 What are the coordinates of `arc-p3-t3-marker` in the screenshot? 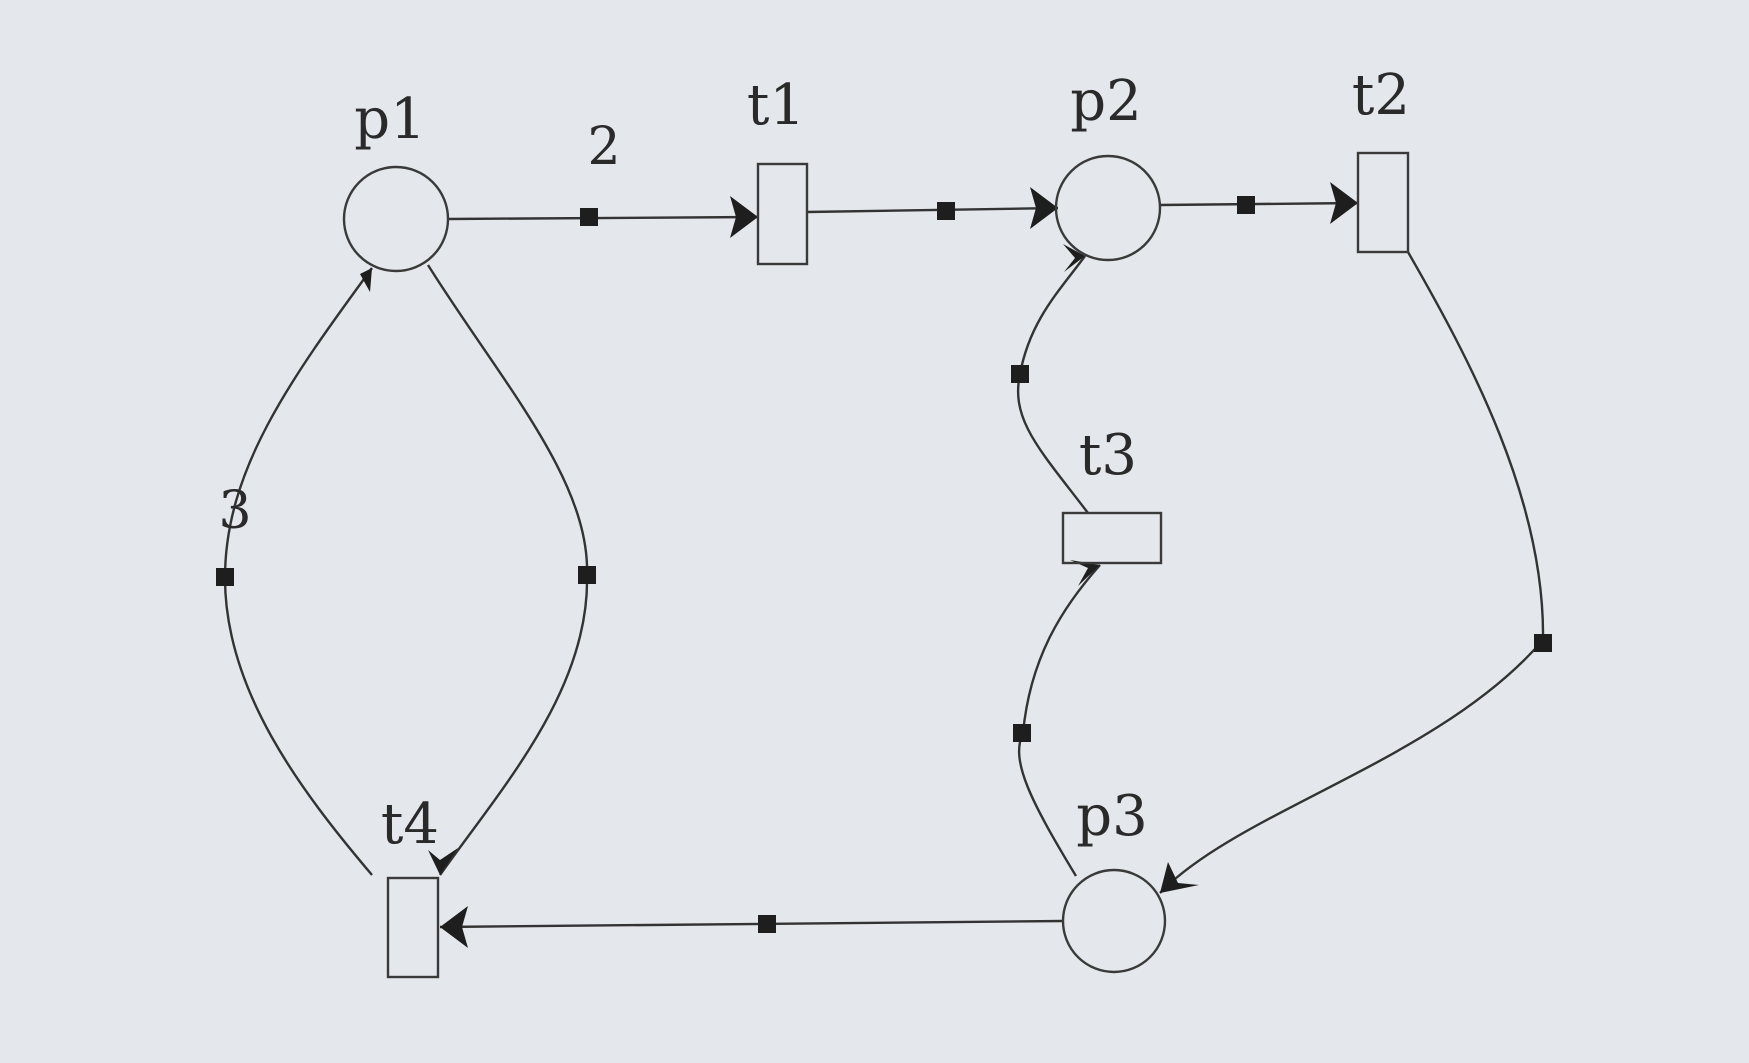 It's located at (1022, 733).